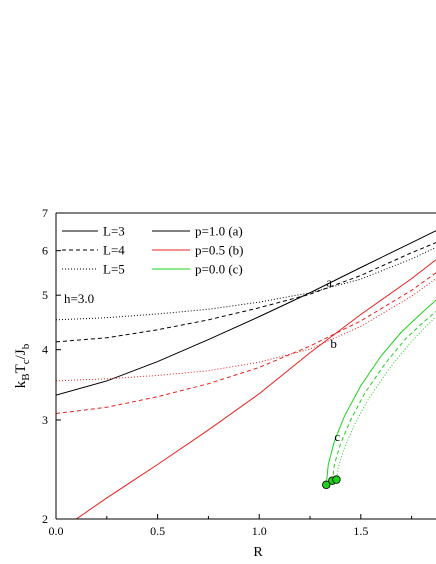 This screenshot has height=564, width=436. I want to click on curve-annotation-c: c, so click(337, 436).